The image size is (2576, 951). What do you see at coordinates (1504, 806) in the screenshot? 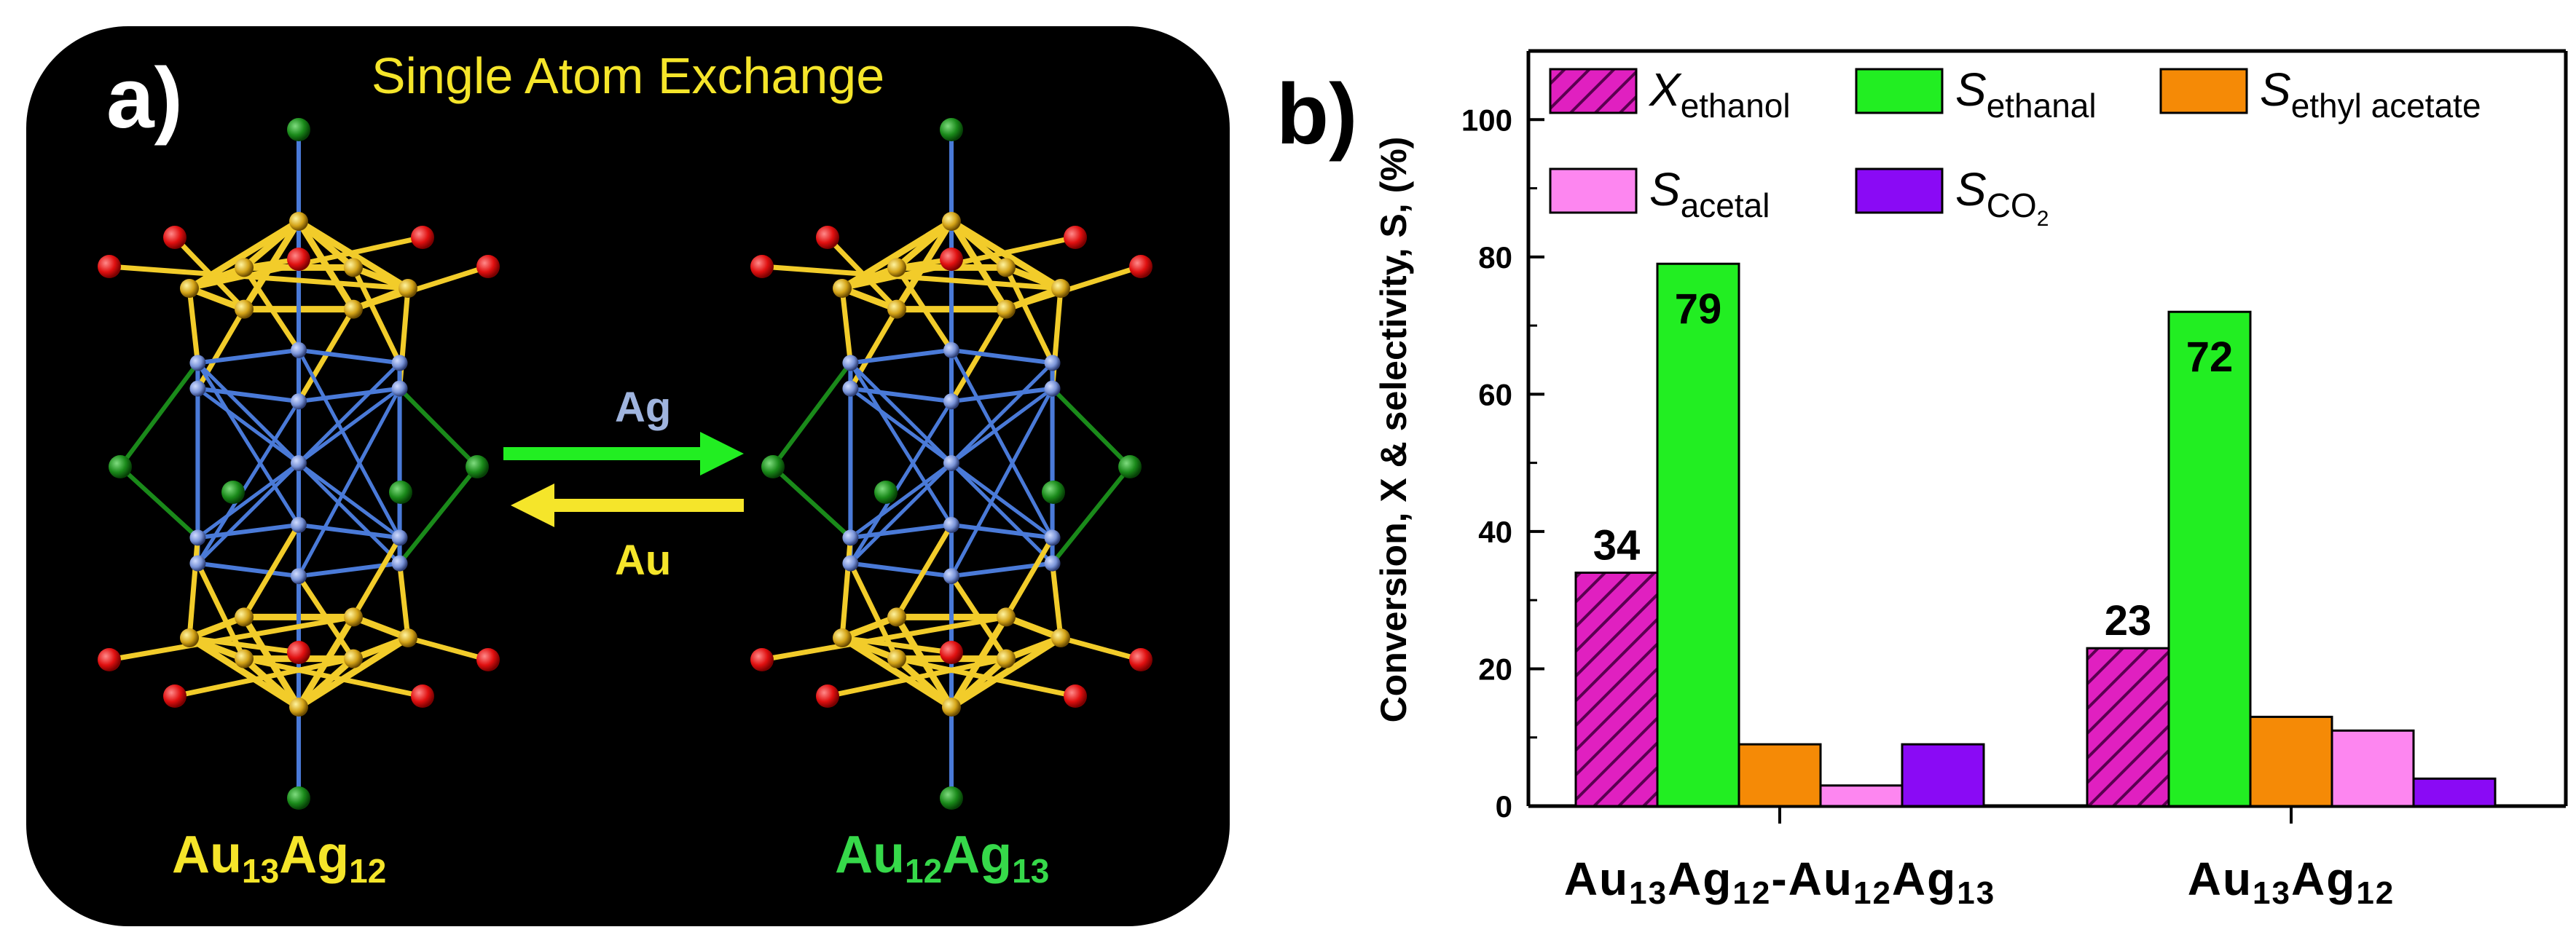
I see `y-tick-label: 0` at bounding box center [1504, 806].